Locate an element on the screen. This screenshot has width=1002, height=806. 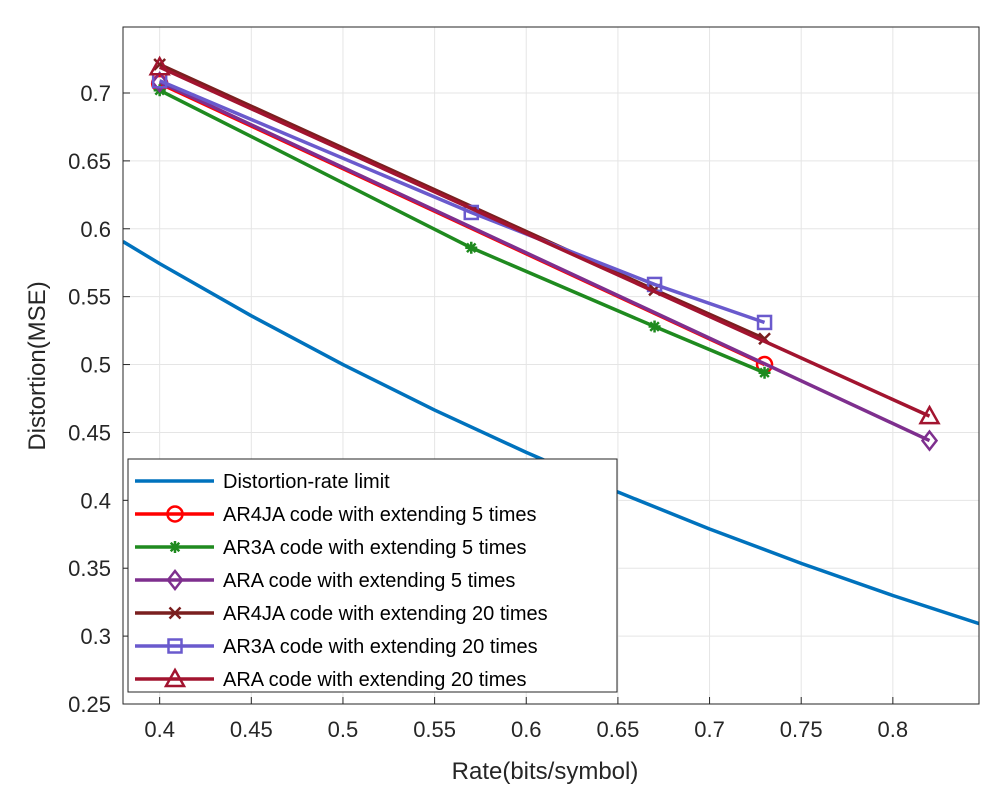
y-tick-label: 0.5 is located at coordinates (95, 365).